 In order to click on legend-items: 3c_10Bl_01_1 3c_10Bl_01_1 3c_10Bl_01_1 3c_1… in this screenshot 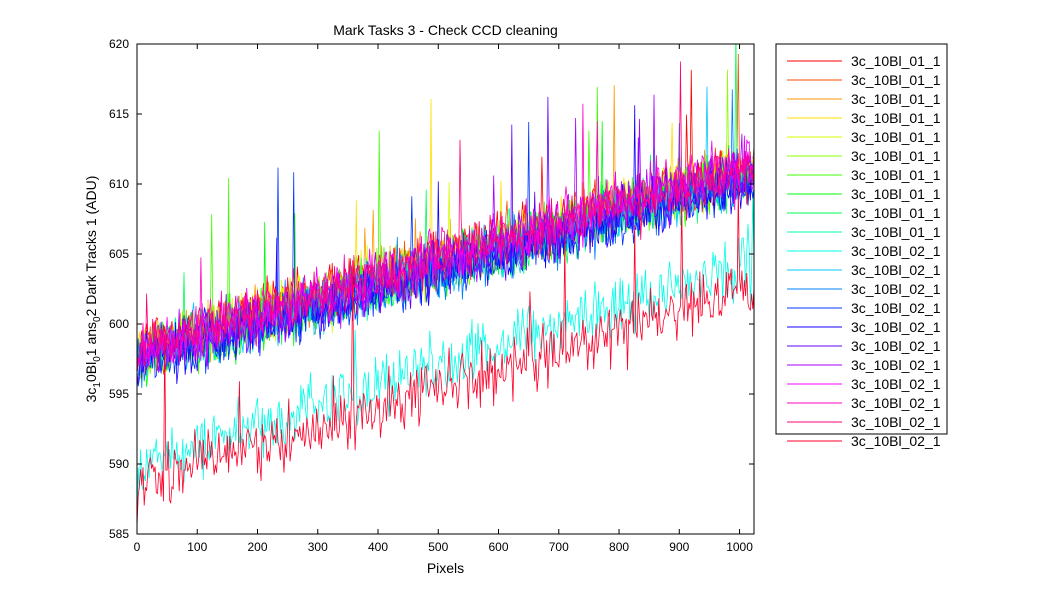, I will do `click(864, 251)`.